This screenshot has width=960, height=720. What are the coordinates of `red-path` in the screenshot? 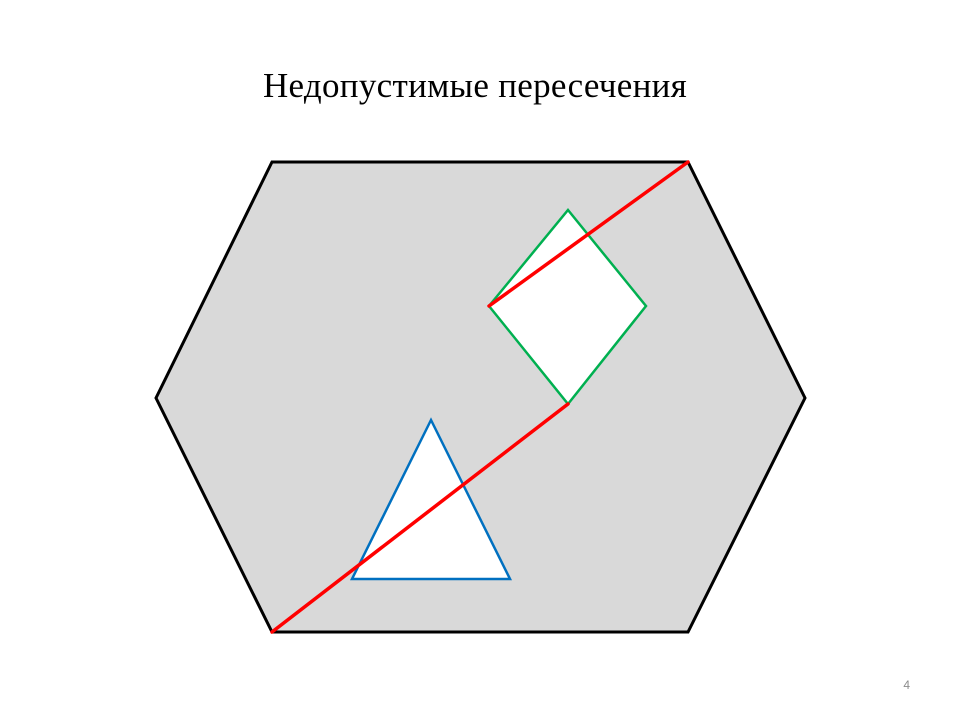 It's located at (588, 234).